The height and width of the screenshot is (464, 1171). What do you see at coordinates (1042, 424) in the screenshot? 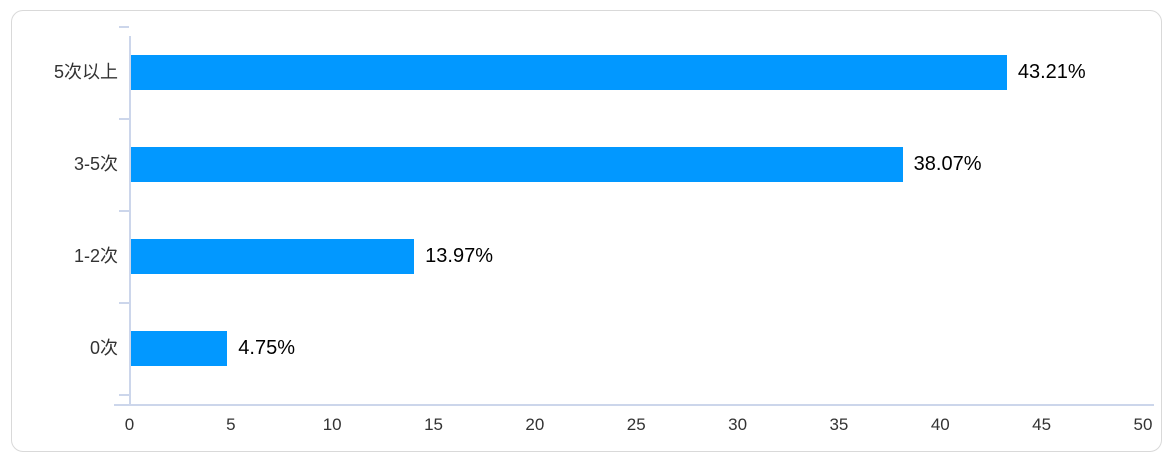
I see `x-tick-label: 45` at bounding box center [1042, 424].